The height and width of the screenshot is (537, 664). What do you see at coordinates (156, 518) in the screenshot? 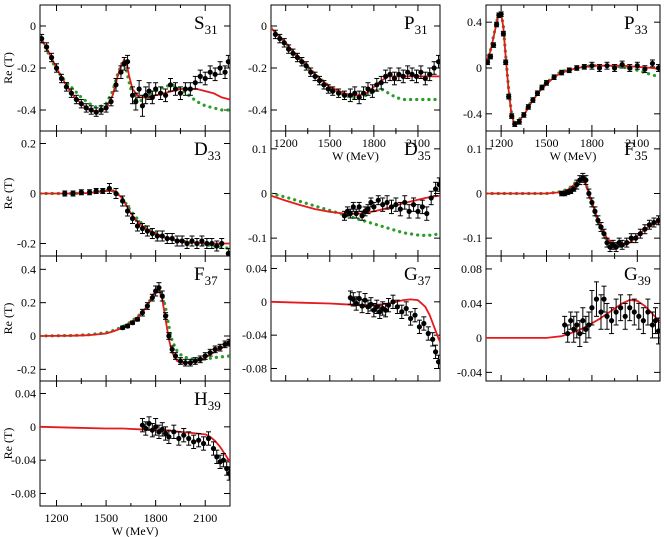
I see `x-tick-label: 1800` at bounding box center [156, 518].